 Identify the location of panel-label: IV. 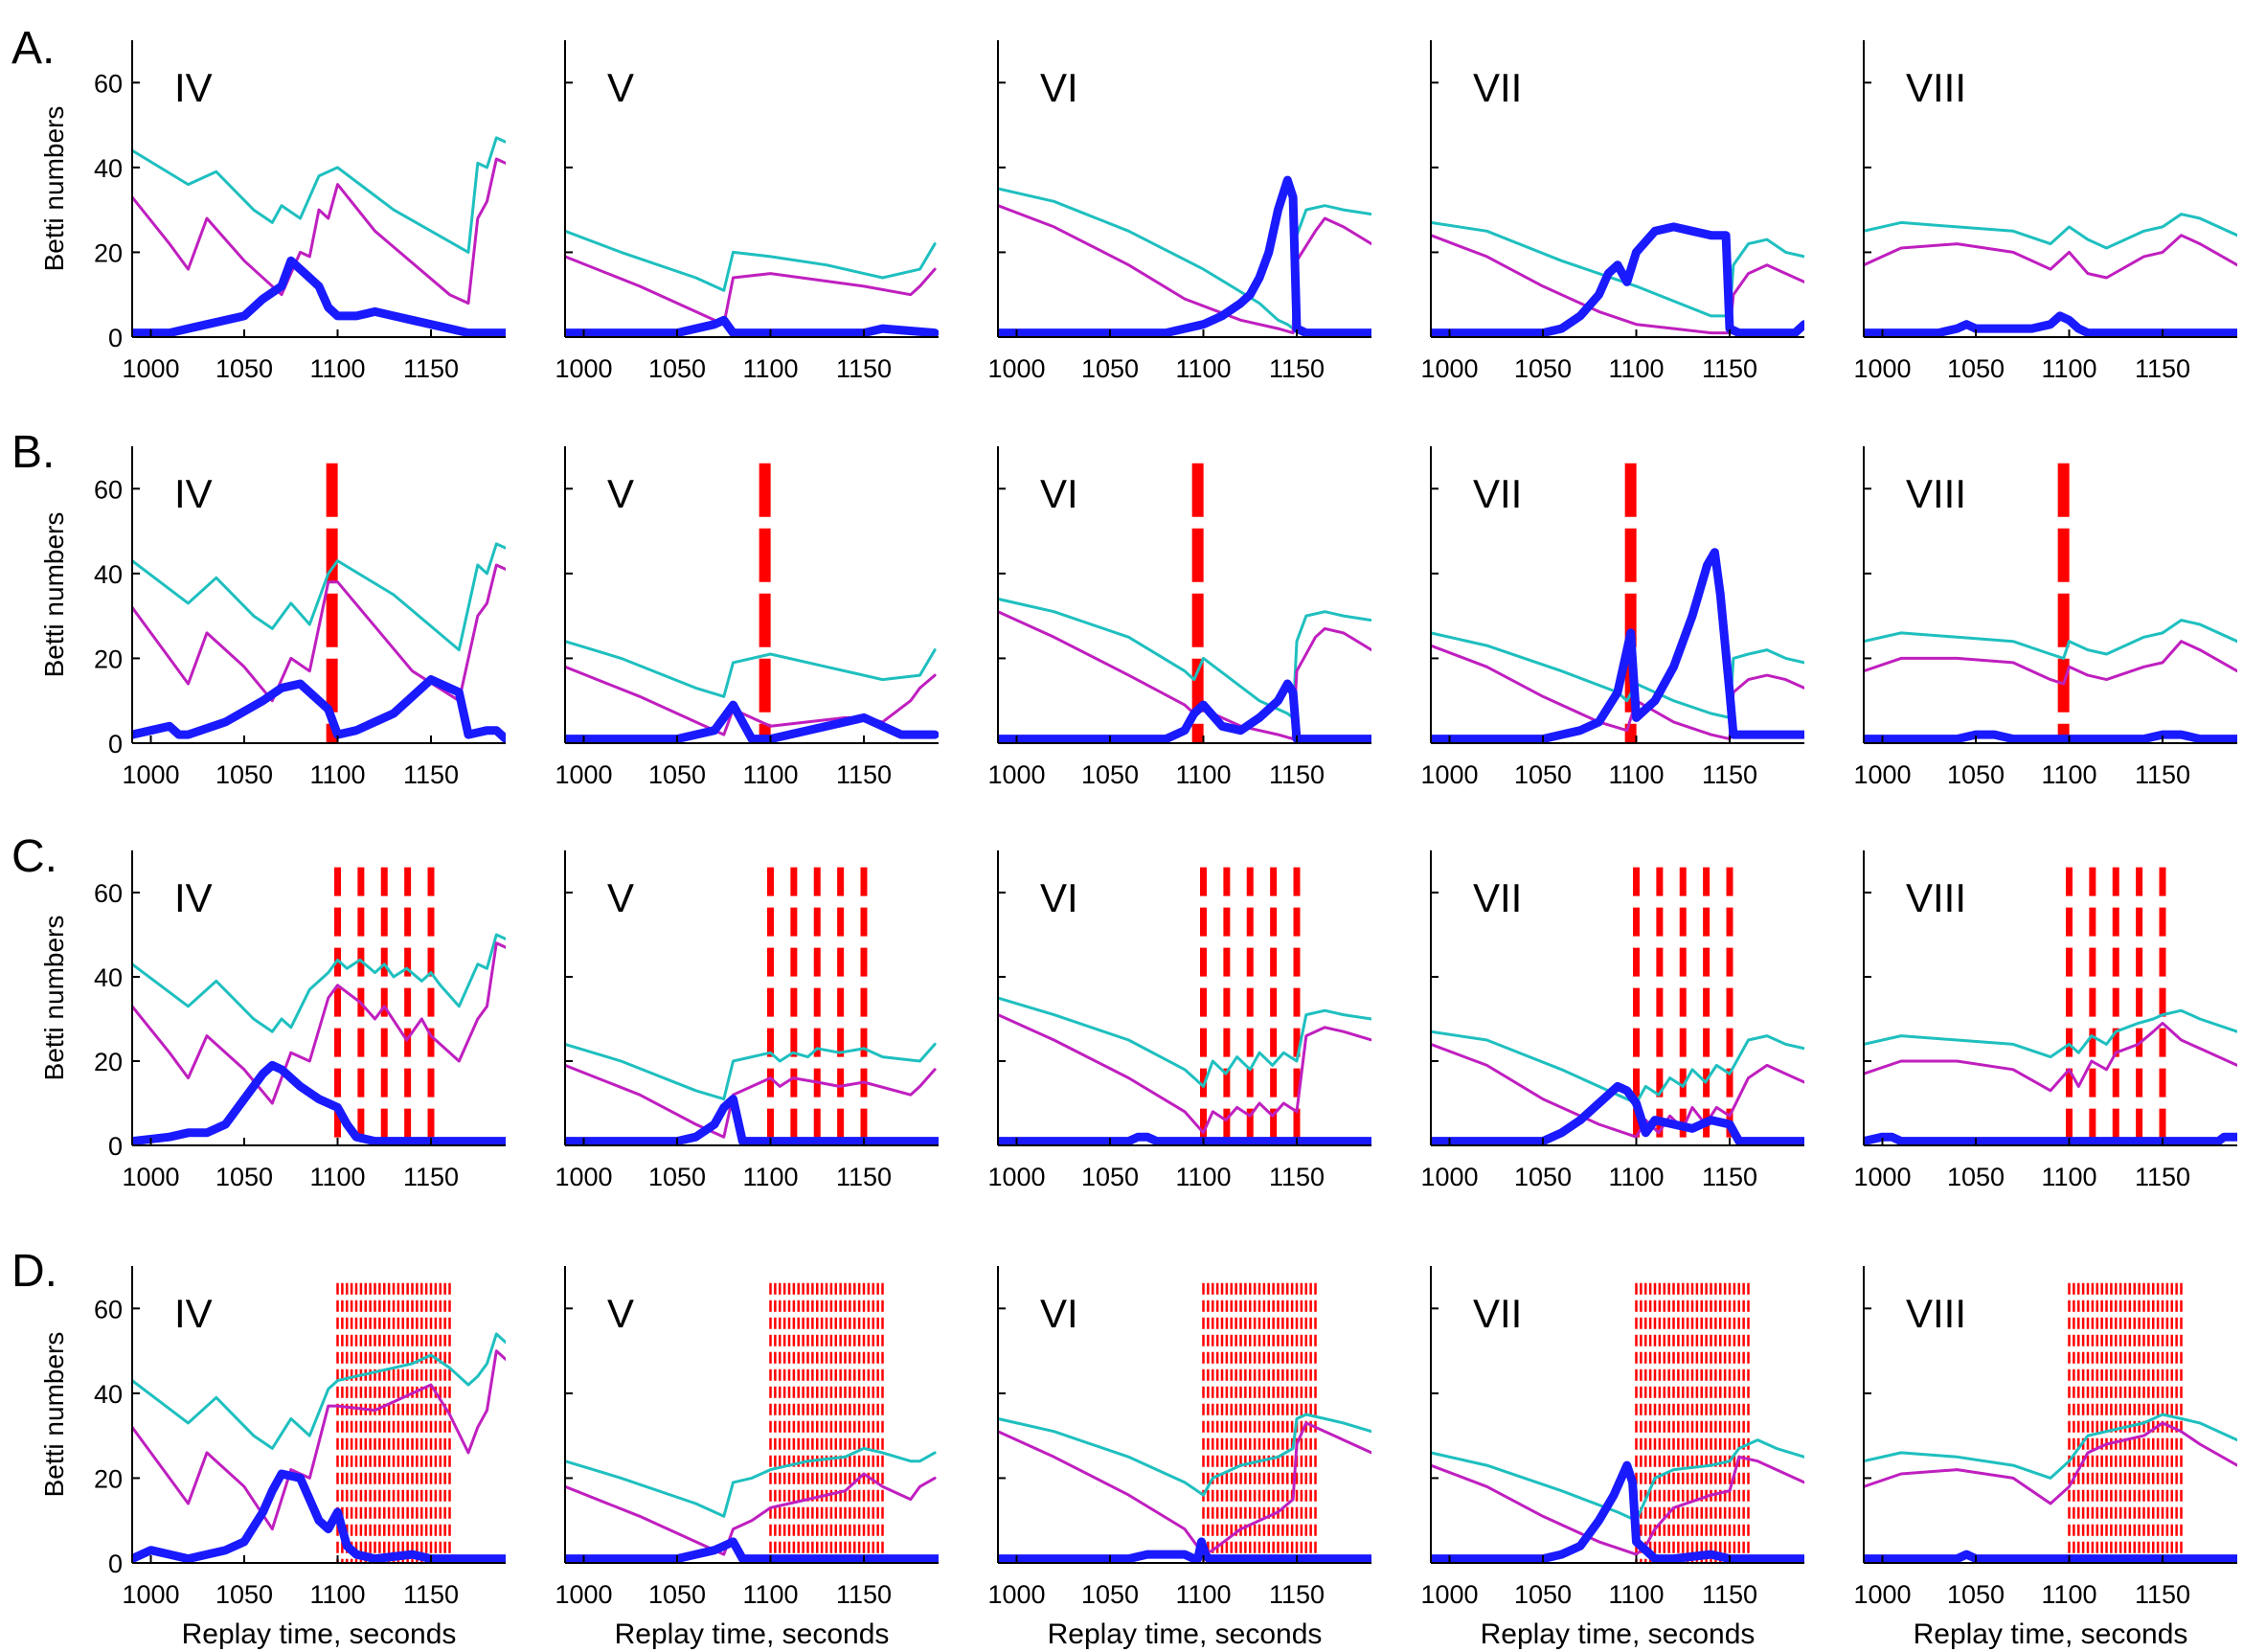
(193, 87).